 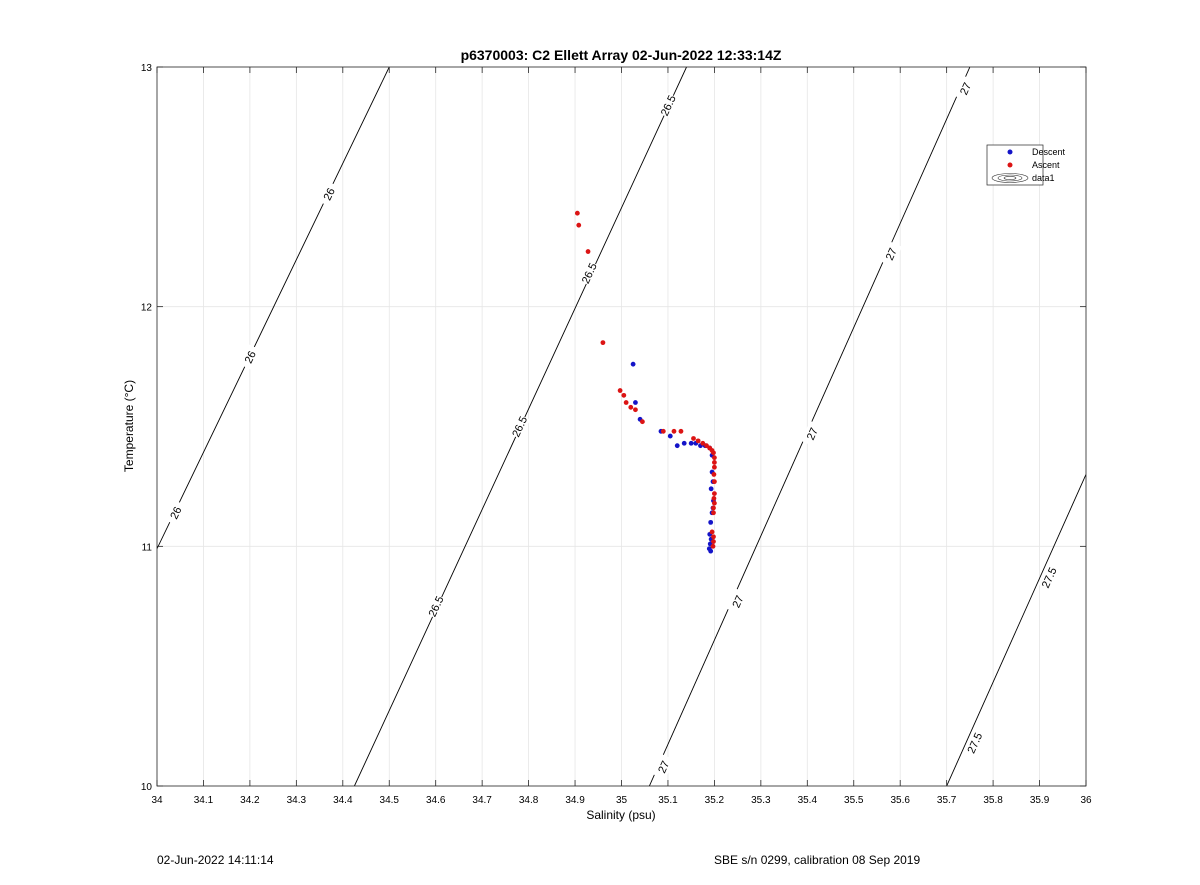 What do you see at coordinates (993, 800) in the screenshot?
I see `x-tick-label: 35.8` at bounding box center [993, 800].